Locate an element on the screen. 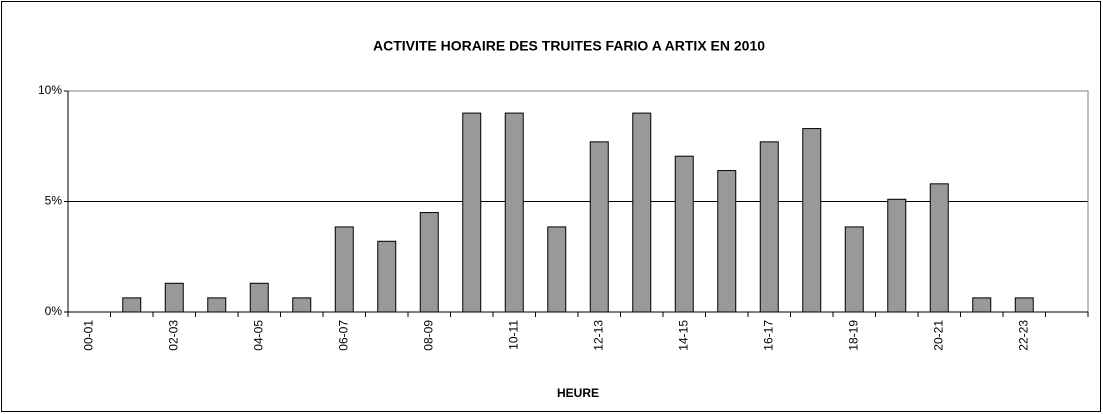 Image resolution: width=1103 pixels, height=414 pixels. x-tick-label: 14-15 is located at coordinates (683, 335).